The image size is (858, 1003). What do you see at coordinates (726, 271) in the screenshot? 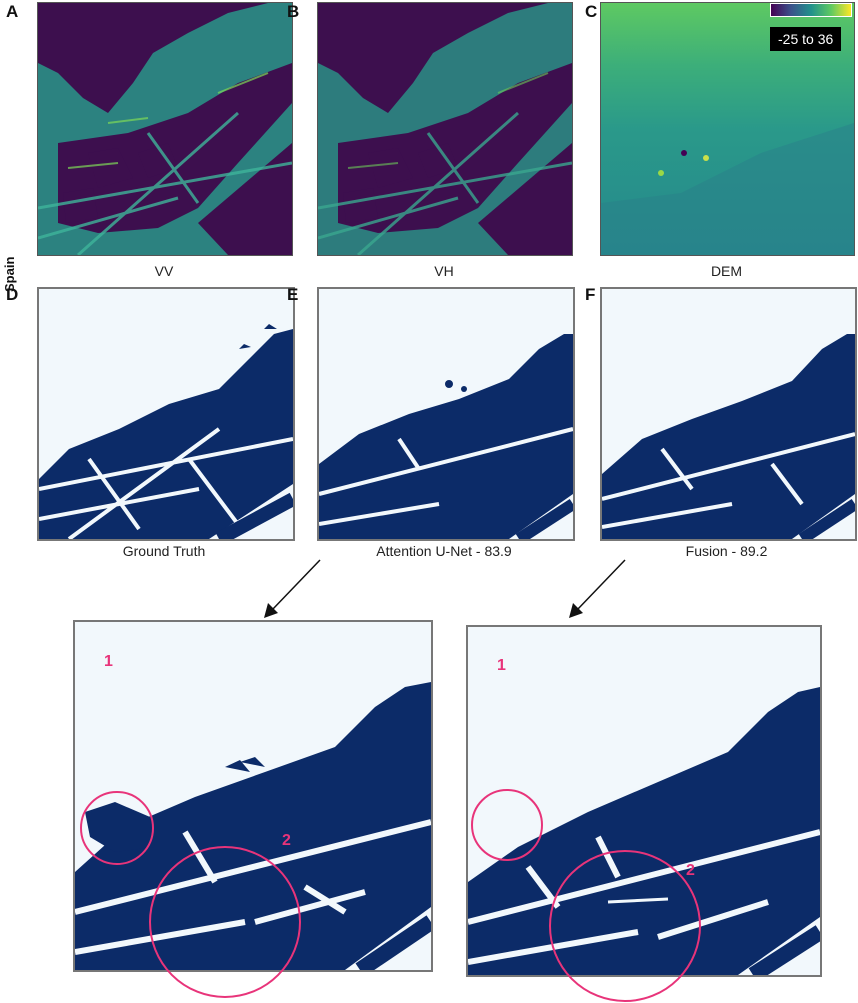
I see `caption-dem: DEM` at bounding box center [726, 271].